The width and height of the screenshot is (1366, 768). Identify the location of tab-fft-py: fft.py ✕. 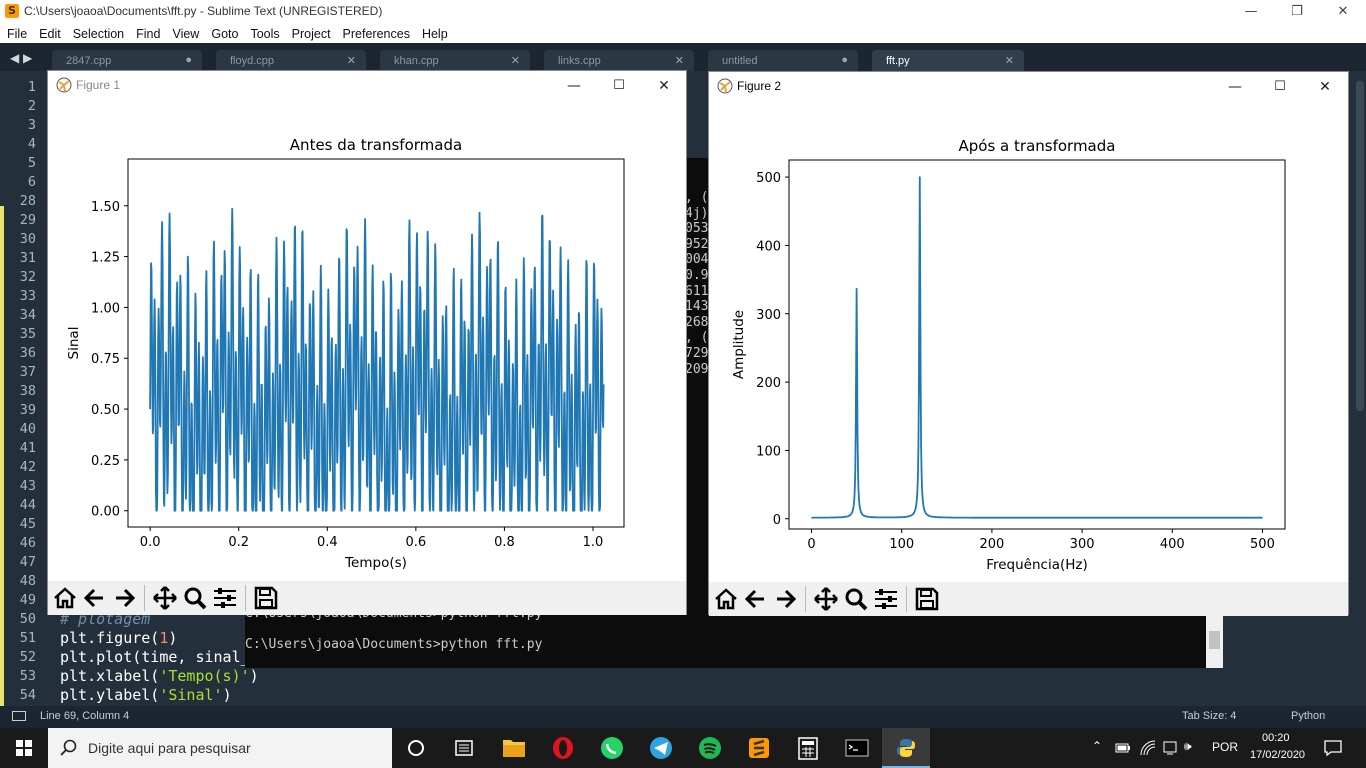
(948, 60).